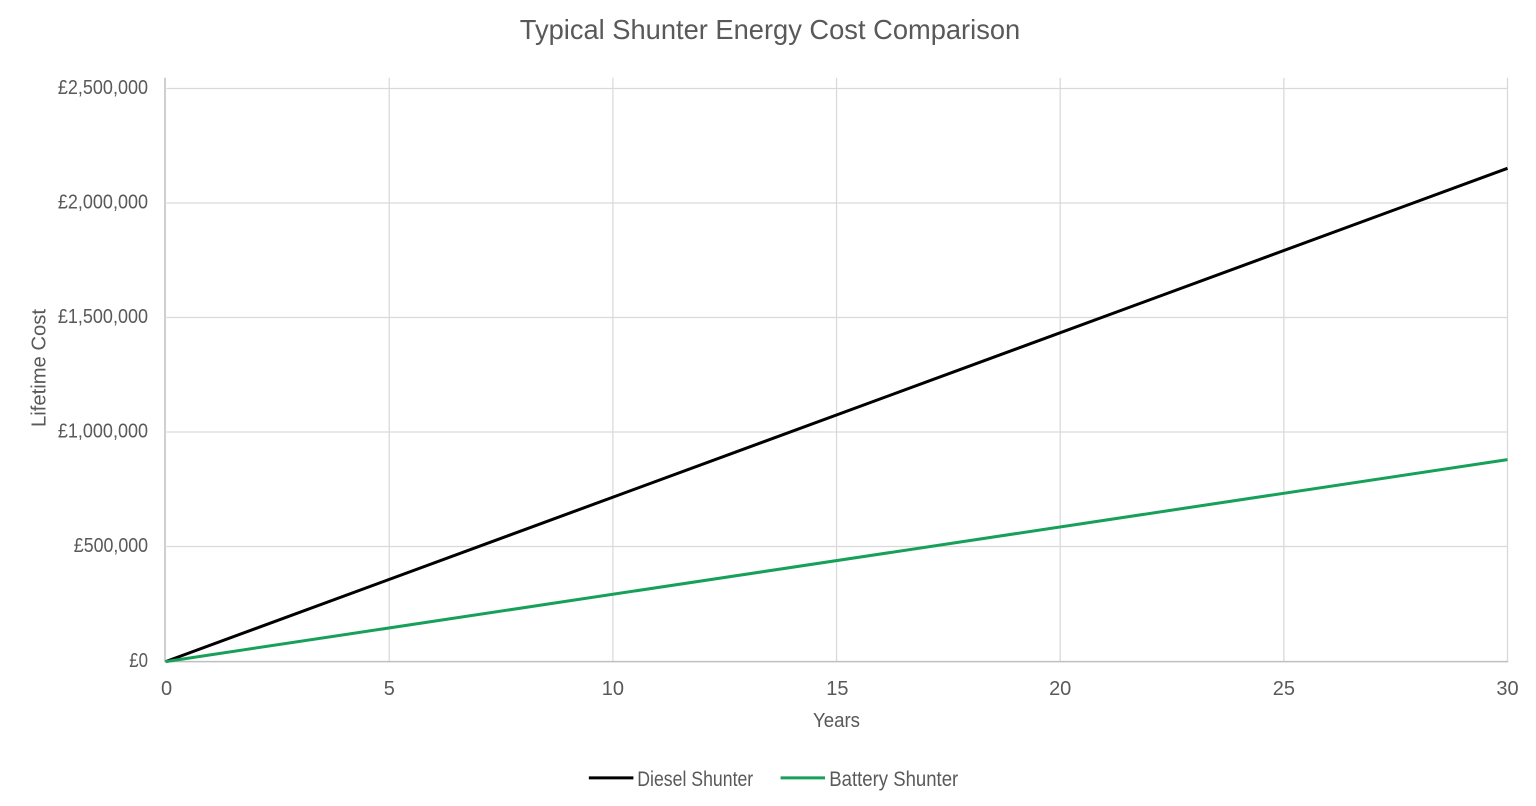 This screenshot has height=806, width=1536. Describe the element at coordinates (103, 317) in the screenshot. I see `svg-text: £1,500,000` at that location.